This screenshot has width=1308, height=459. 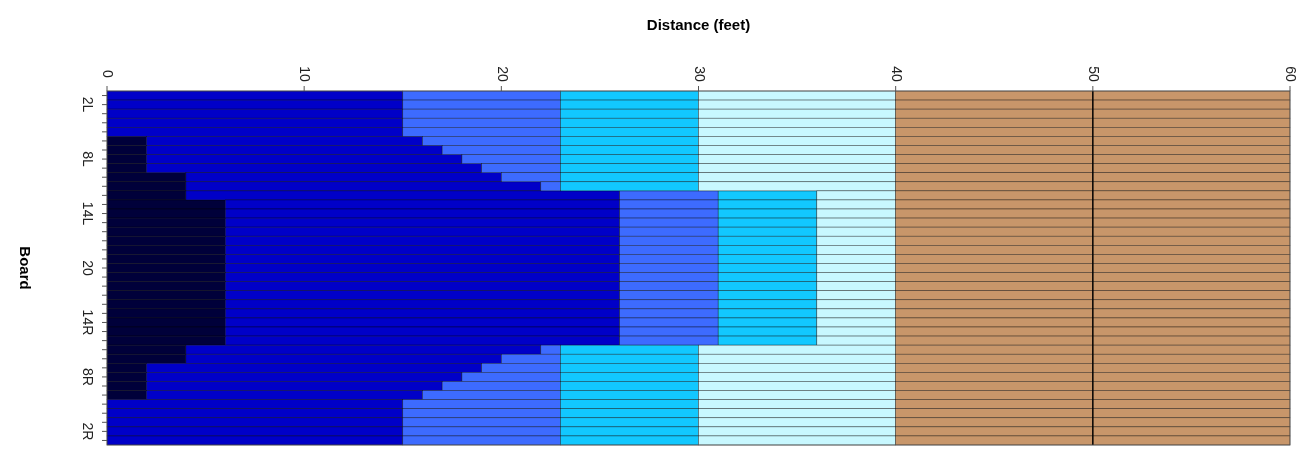 What do you see at coordinates (26, 268) in the screenshot?
I see `y-axis-title: Board` at bounding box center [26, 268].